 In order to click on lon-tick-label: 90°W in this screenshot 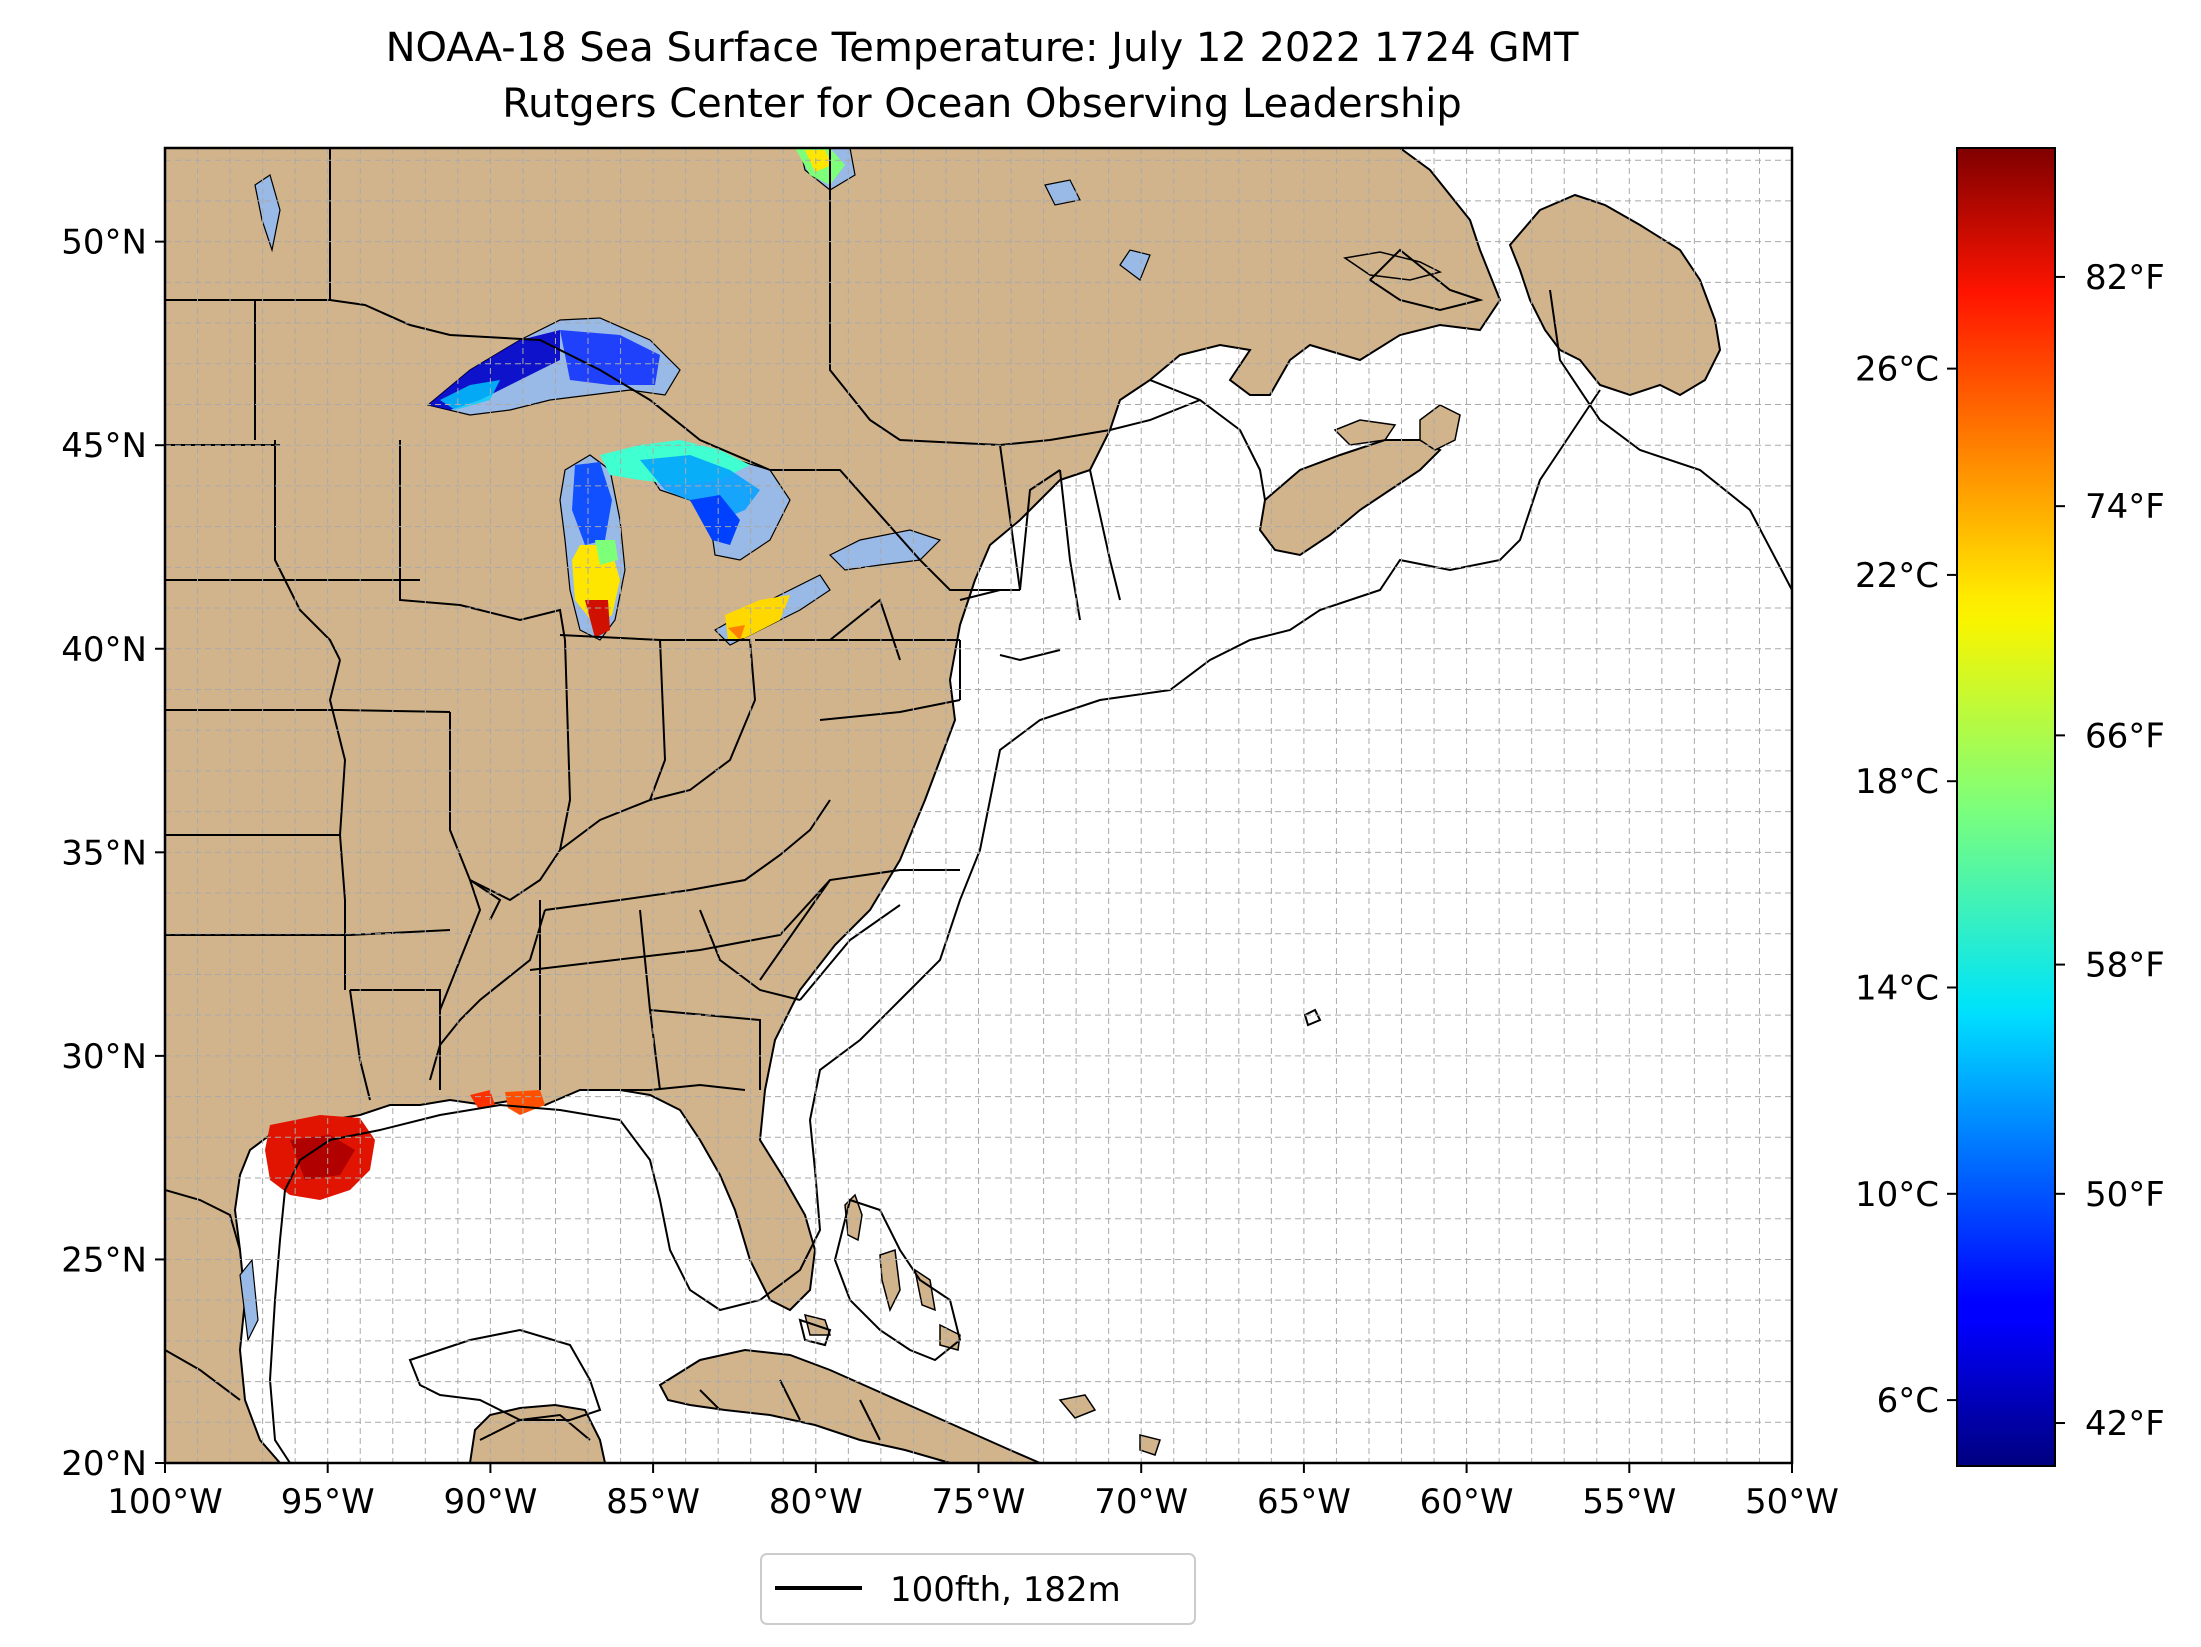, I will do `click(490, 1502)`.